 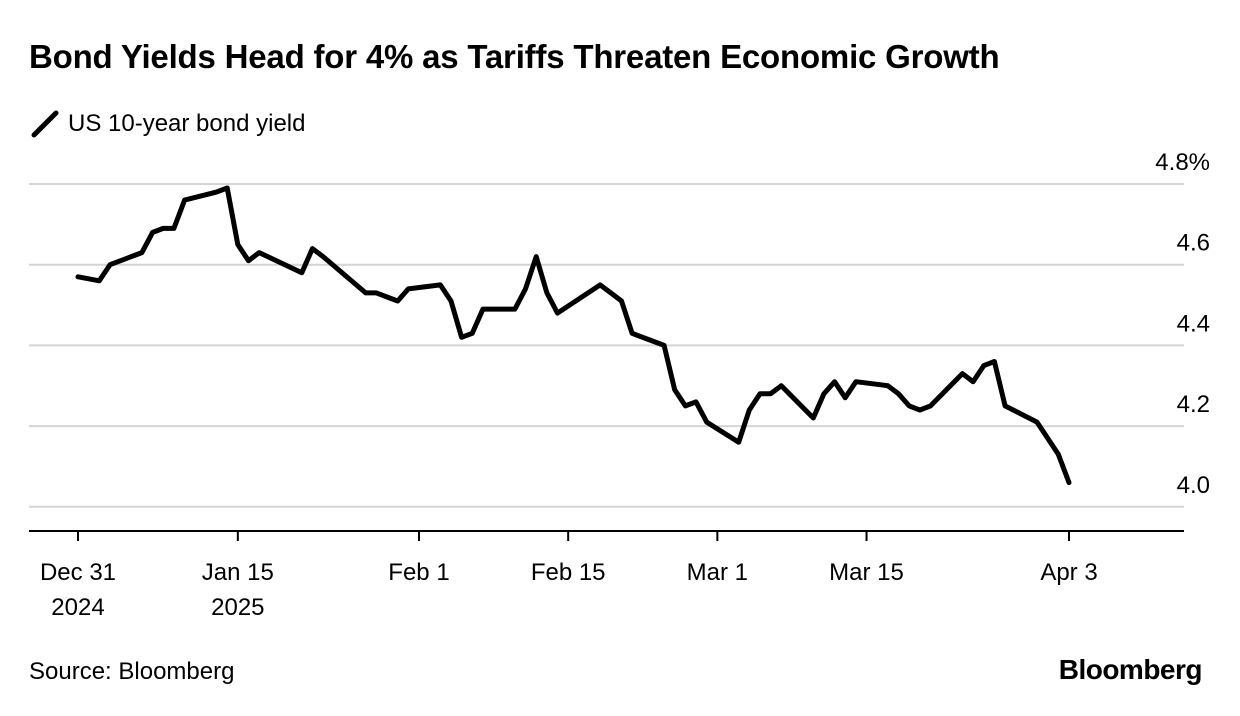 I want to click on x-tick-label: Feb 15, so click(x=568, y=572).